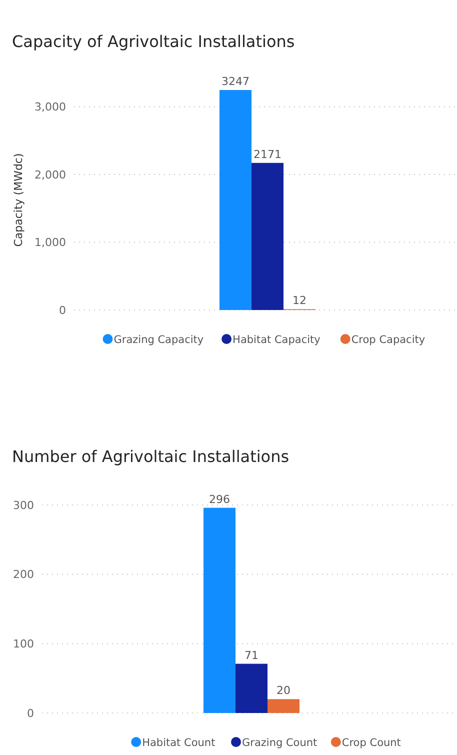  Describe the element at coordinates (153, 41) in the screenshot. I see `chart-title: Capacity of Agrivoltaic Installations` at that location.